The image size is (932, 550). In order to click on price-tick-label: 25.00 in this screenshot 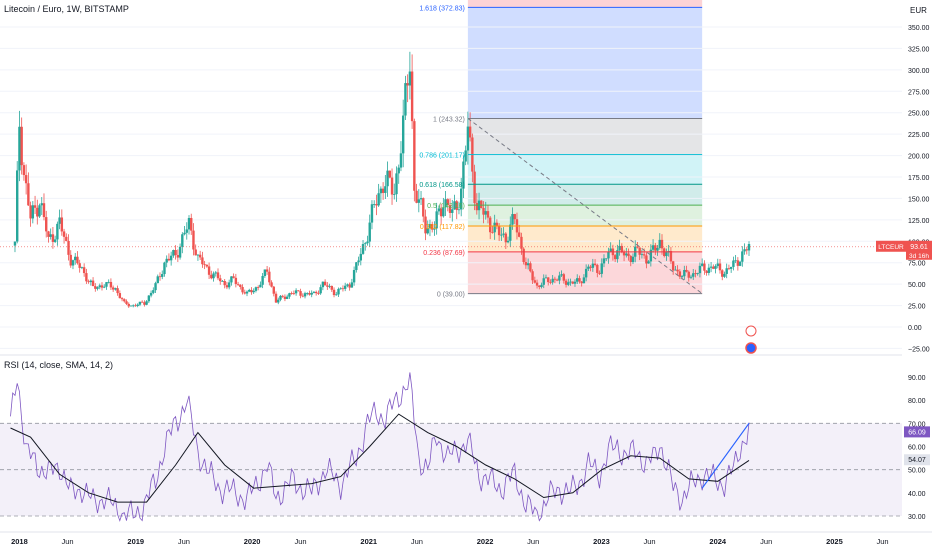, I will do `click(917, 307)`.